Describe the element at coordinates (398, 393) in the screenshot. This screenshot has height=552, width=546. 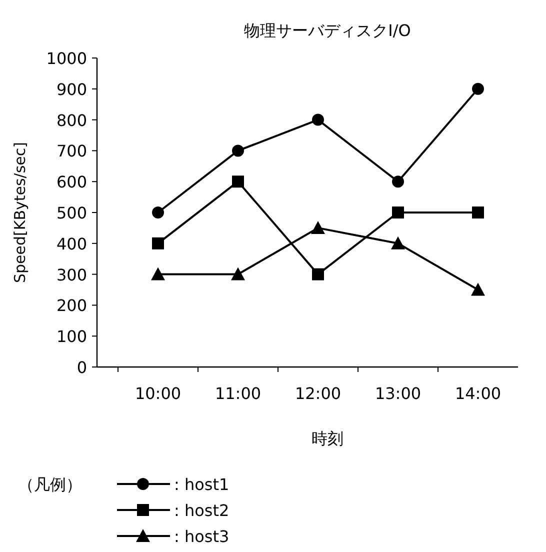
I see `x-tick-label: 13:00` at that location.